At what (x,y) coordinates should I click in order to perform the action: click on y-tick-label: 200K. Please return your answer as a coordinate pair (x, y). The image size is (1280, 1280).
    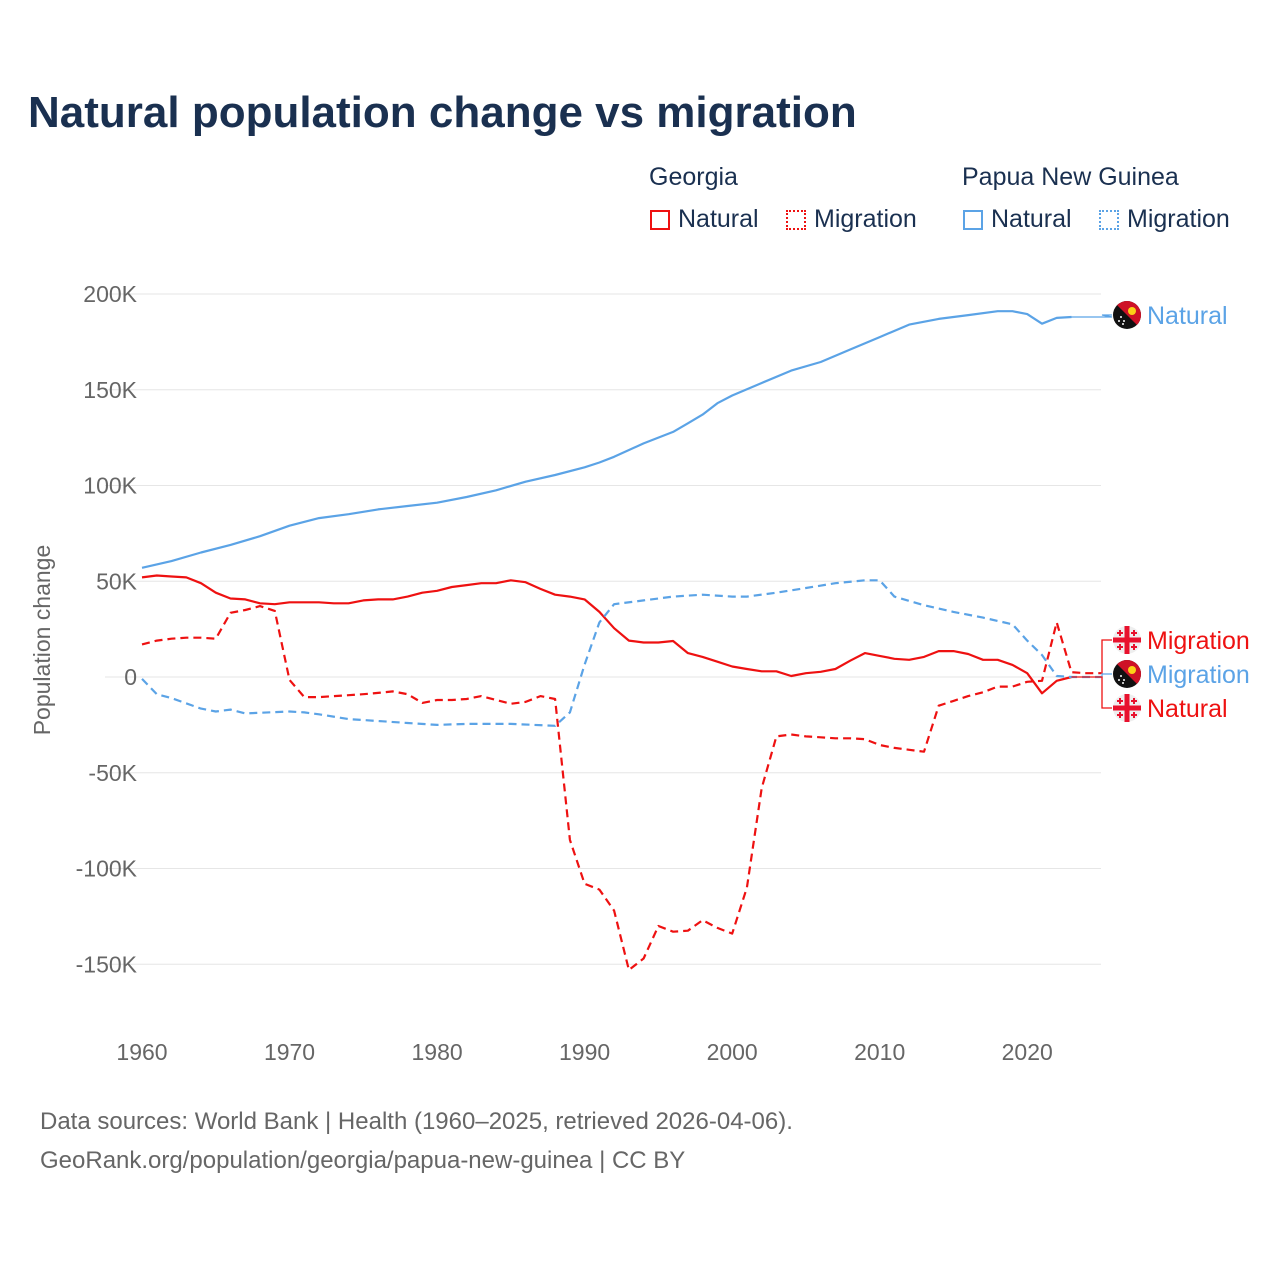
    Looking at the image, I should click on (110, 294).